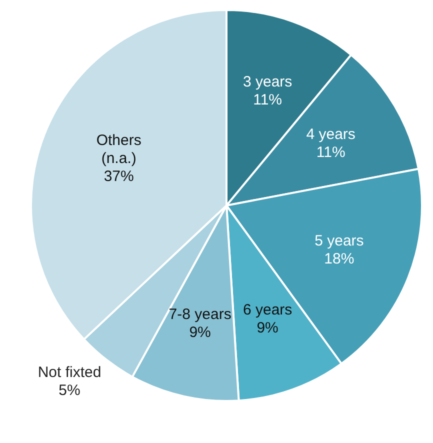  What do you see at coordinates (119, 177) in the screenshot?
I see `data-label: 37%` at bounding box center [119, 177].